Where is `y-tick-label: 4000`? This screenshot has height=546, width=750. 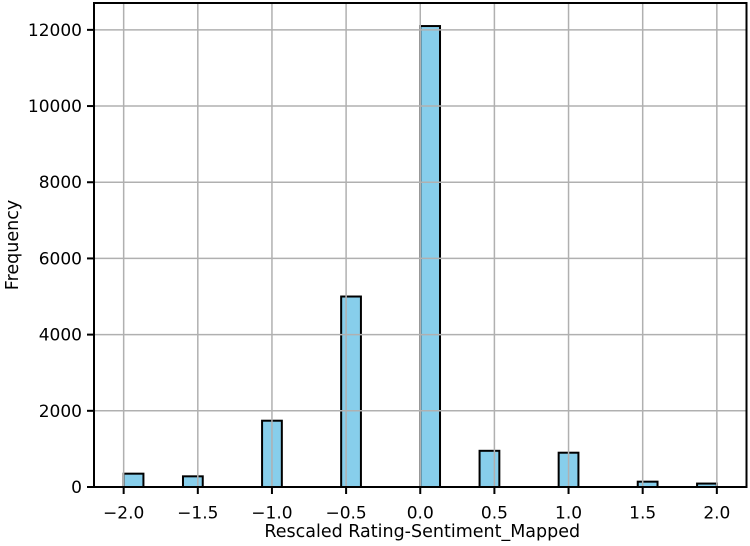
y-tick-label: 4000 is located at coordinates (60, 336).